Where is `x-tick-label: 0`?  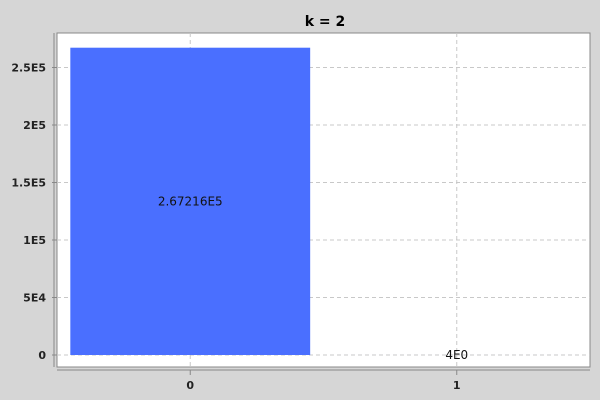 x-tick-label: 0 is located at coordinates (190, 385).